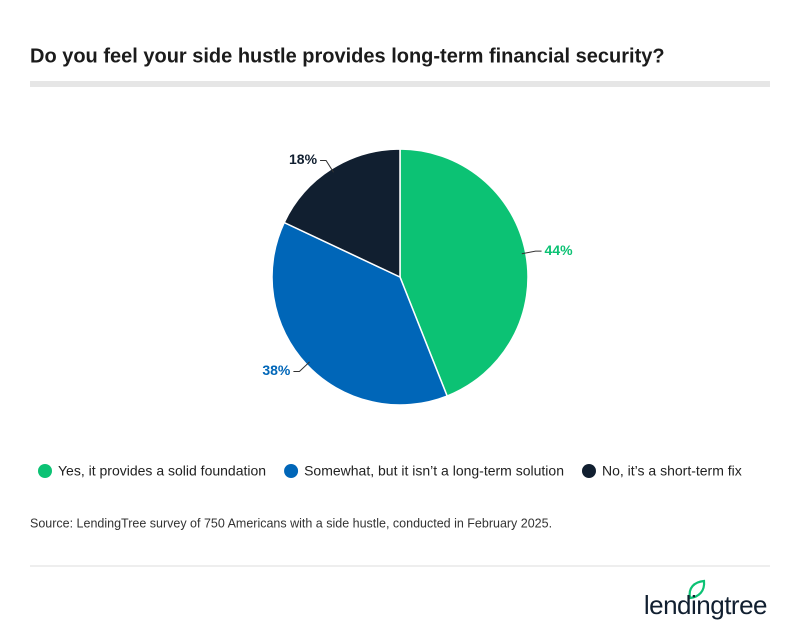 This screenshot has width=800, height=637. I want to click on data-label: 44%, so click(559, 250).